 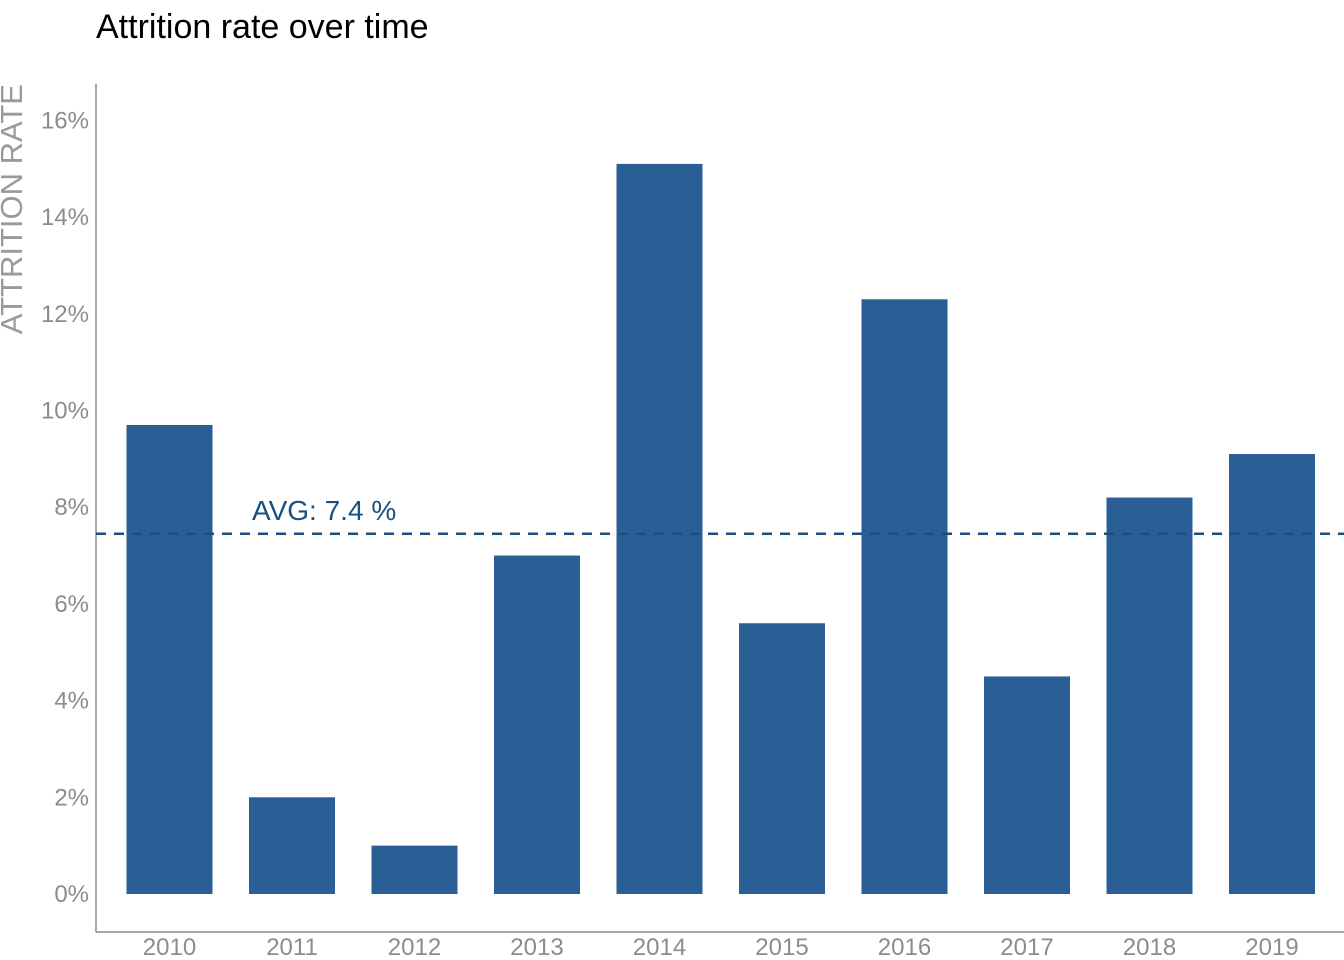 I want to click on bar-2012, so click(x=414, y=869).